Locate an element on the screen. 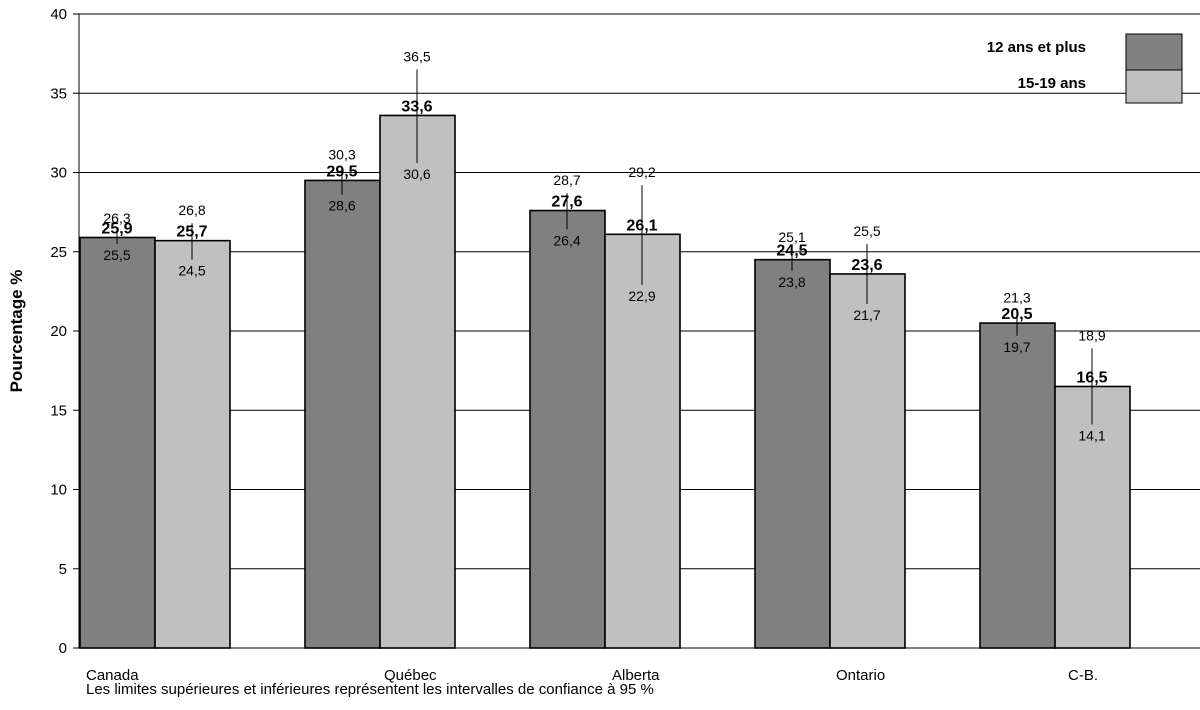 This screenshot has width=1200, height=710. data-label-value: 25,9 is located at coordinates (116, 228).